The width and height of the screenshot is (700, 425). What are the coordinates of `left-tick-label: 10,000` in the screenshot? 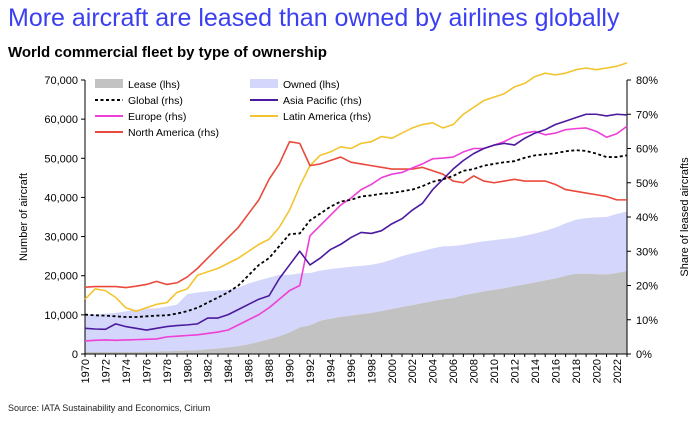 It's located at (61, 316).